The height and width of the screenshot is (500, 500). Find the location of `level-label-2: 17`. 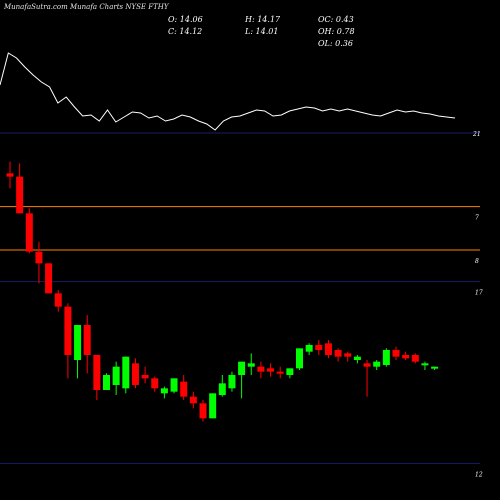

level-label-2: 17 is located at coordinates (479, 293).